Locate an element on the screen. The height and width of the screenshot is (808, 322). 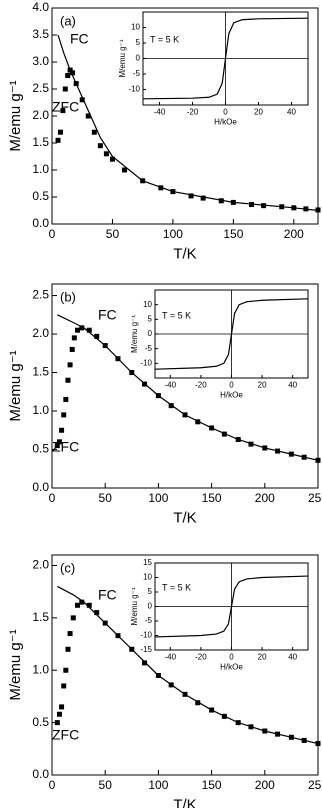
annotation: T = 5 K is located at coordinates (176, 587).